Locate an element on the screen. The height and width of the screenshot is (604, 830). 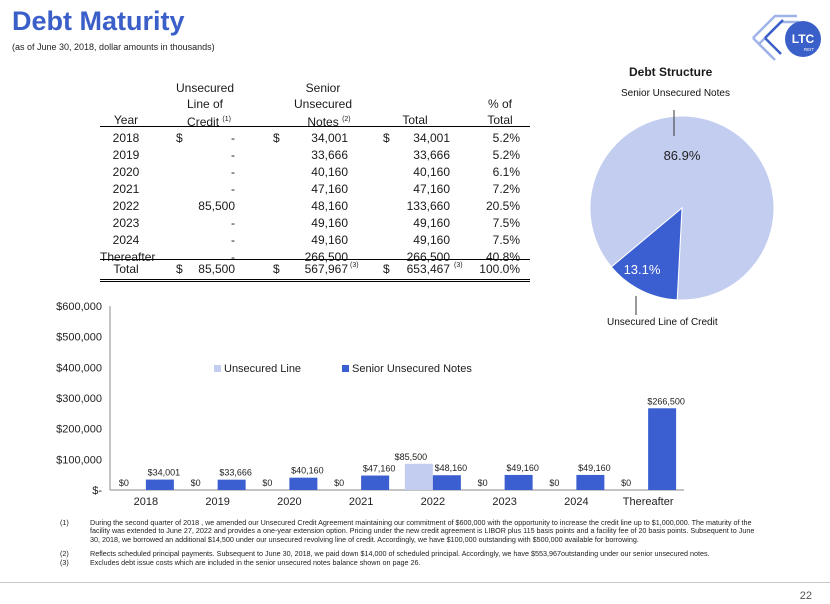
pie-title: Debt Structure is located at coordinates (671, 72).